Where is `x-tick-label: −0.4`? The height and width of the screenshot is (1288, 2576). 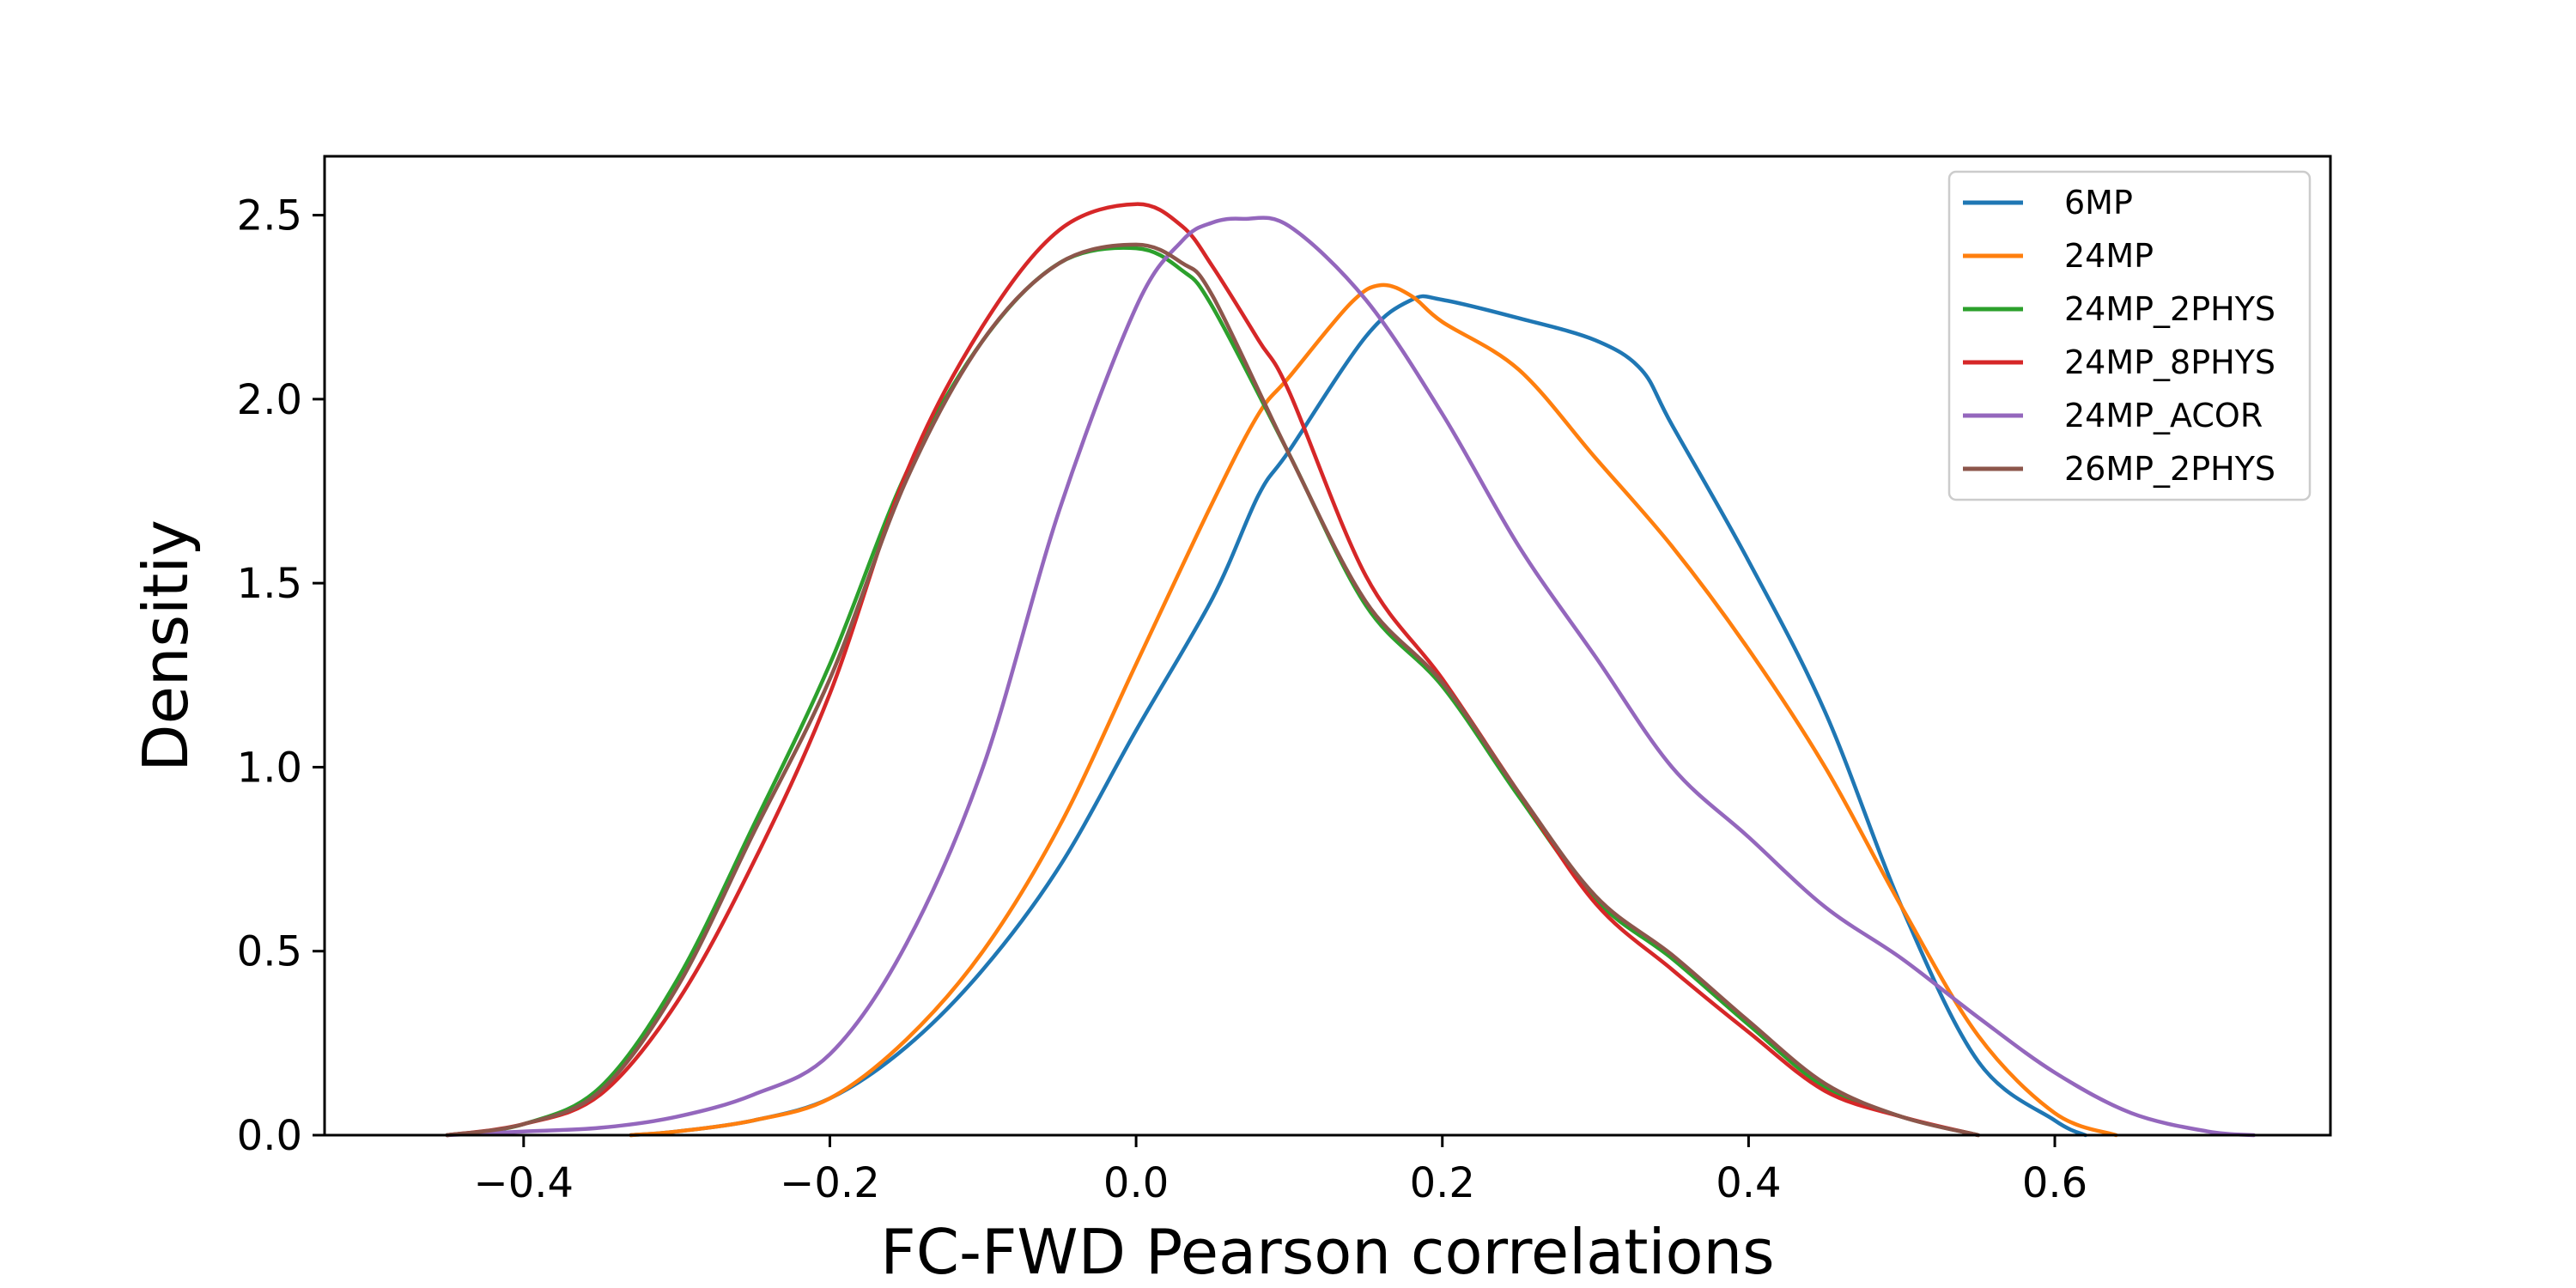 x-tick-label: −0.4 is located at coordinates (524, 1183).